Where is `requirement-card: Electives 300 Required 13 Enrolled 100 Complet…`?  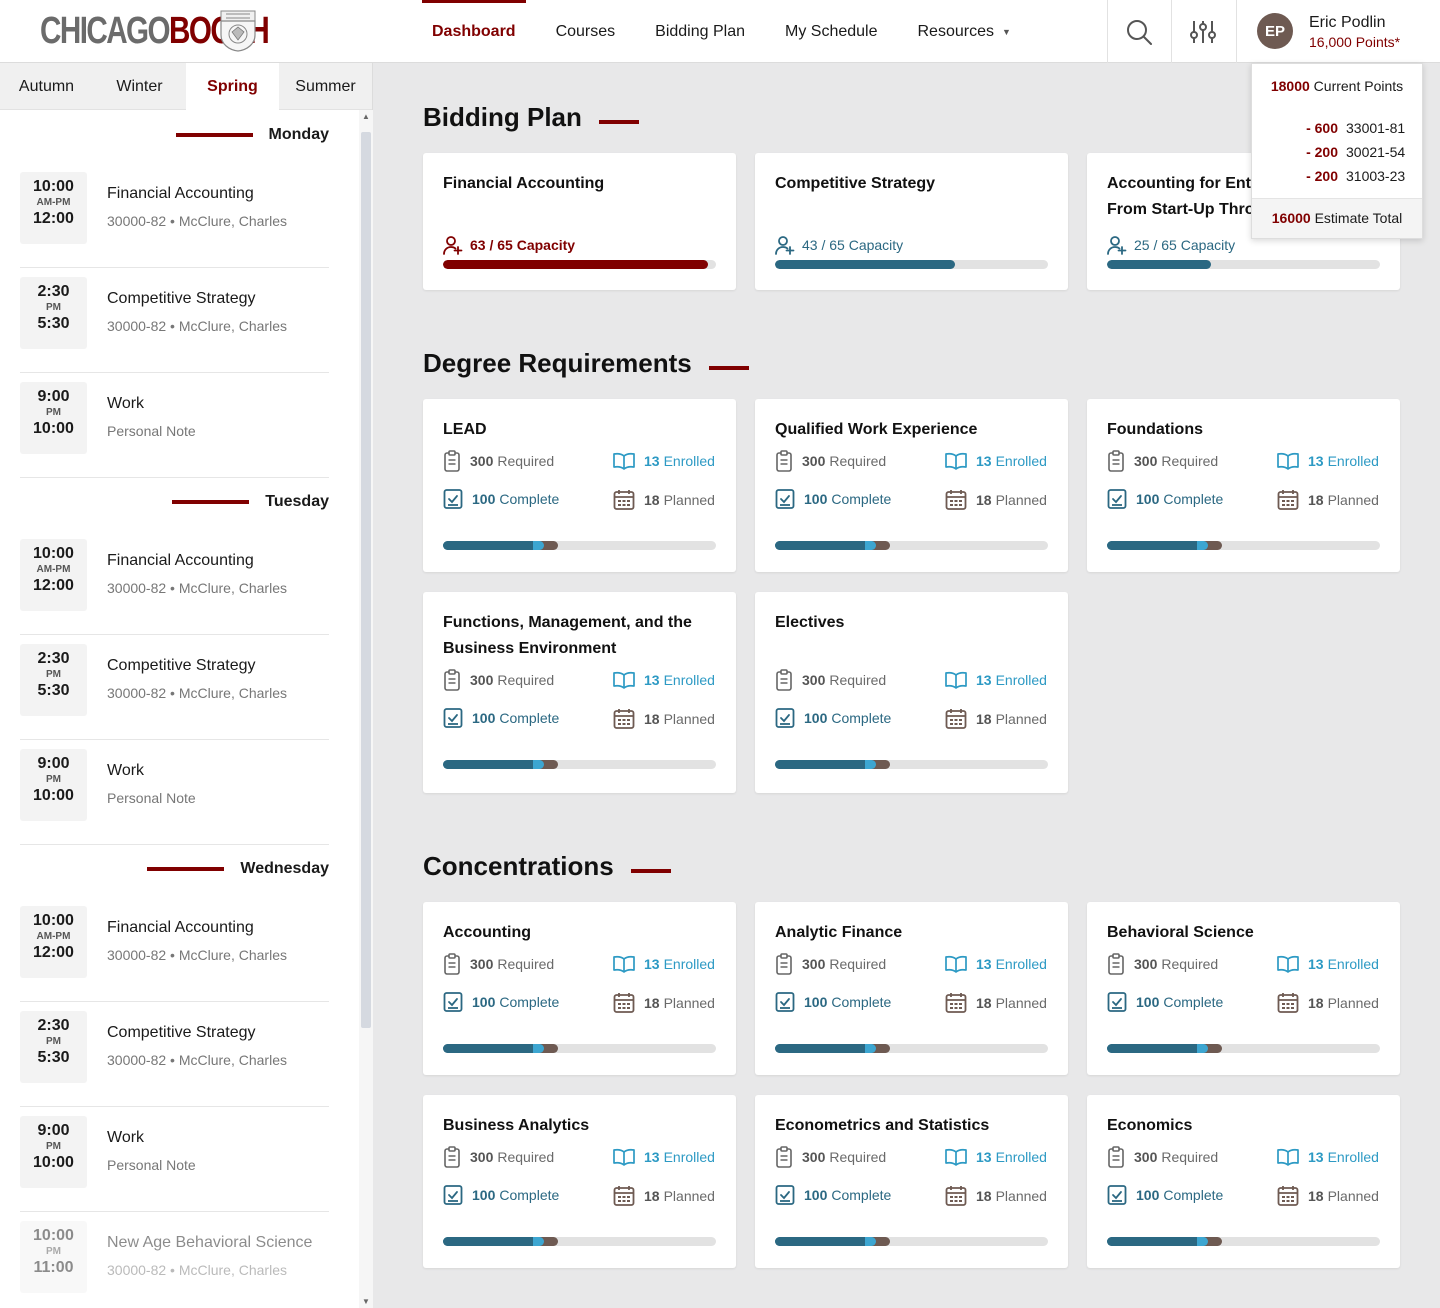
requirement-card: Electives 300 Required 13 Enrolled 100 Complet… is located at coordinates (911, 692).